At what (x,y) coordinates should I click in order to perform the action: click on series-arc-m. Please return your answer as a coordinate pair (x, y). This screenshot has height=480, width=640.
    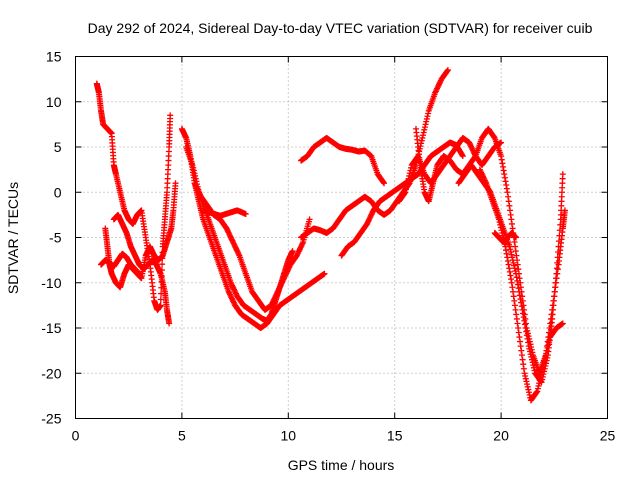
    Looking at the image, I should click on (490, 251).